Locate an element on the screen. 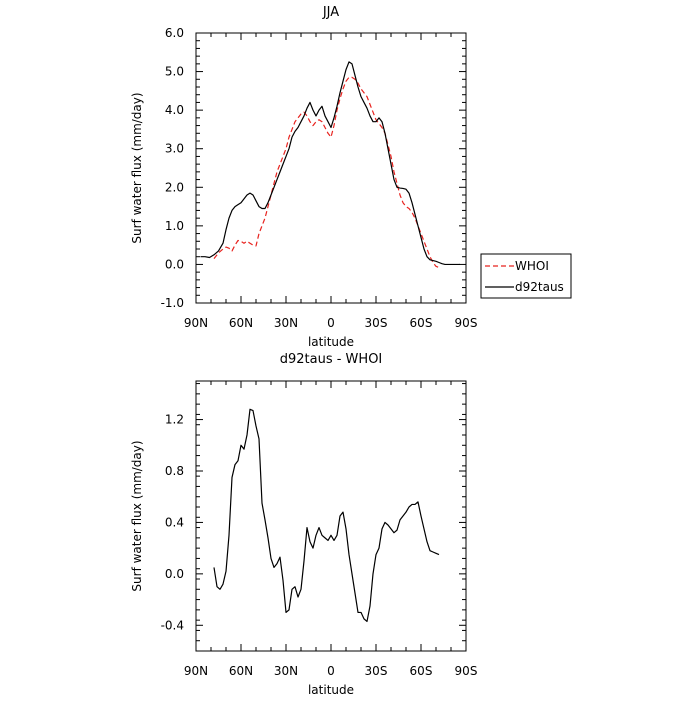  series-line-difference is located at coordinates (326, 515).